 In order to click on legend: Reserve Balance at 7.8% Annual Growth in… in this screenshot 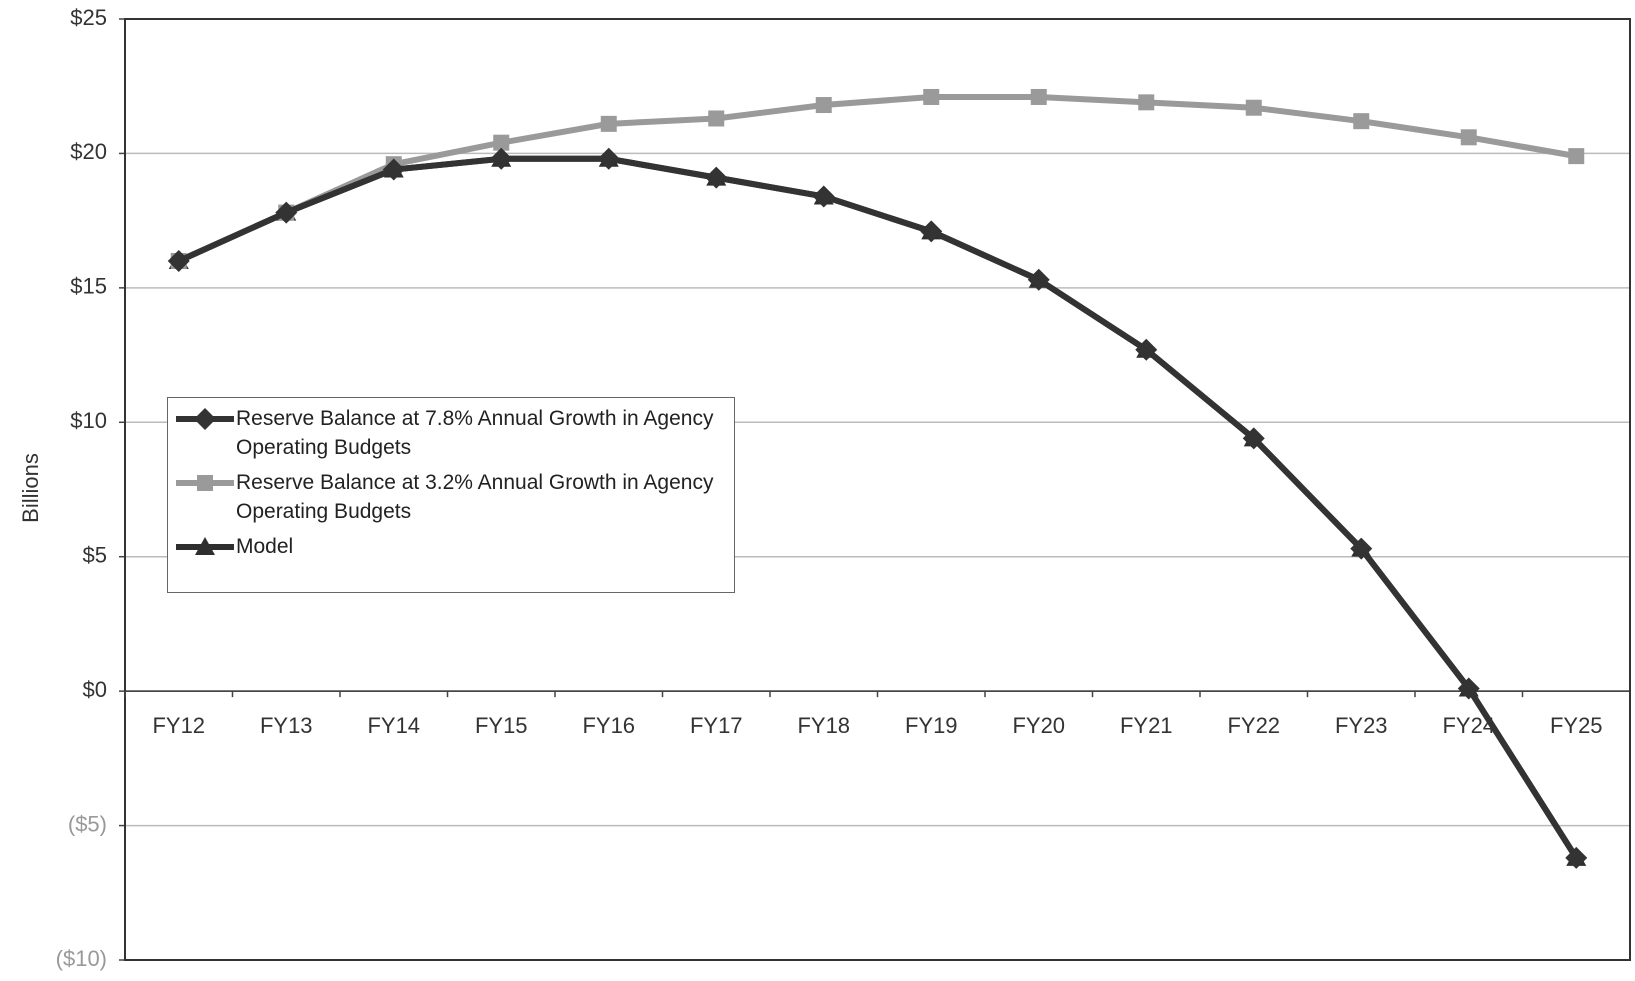, I will do `click(451, 495)`.